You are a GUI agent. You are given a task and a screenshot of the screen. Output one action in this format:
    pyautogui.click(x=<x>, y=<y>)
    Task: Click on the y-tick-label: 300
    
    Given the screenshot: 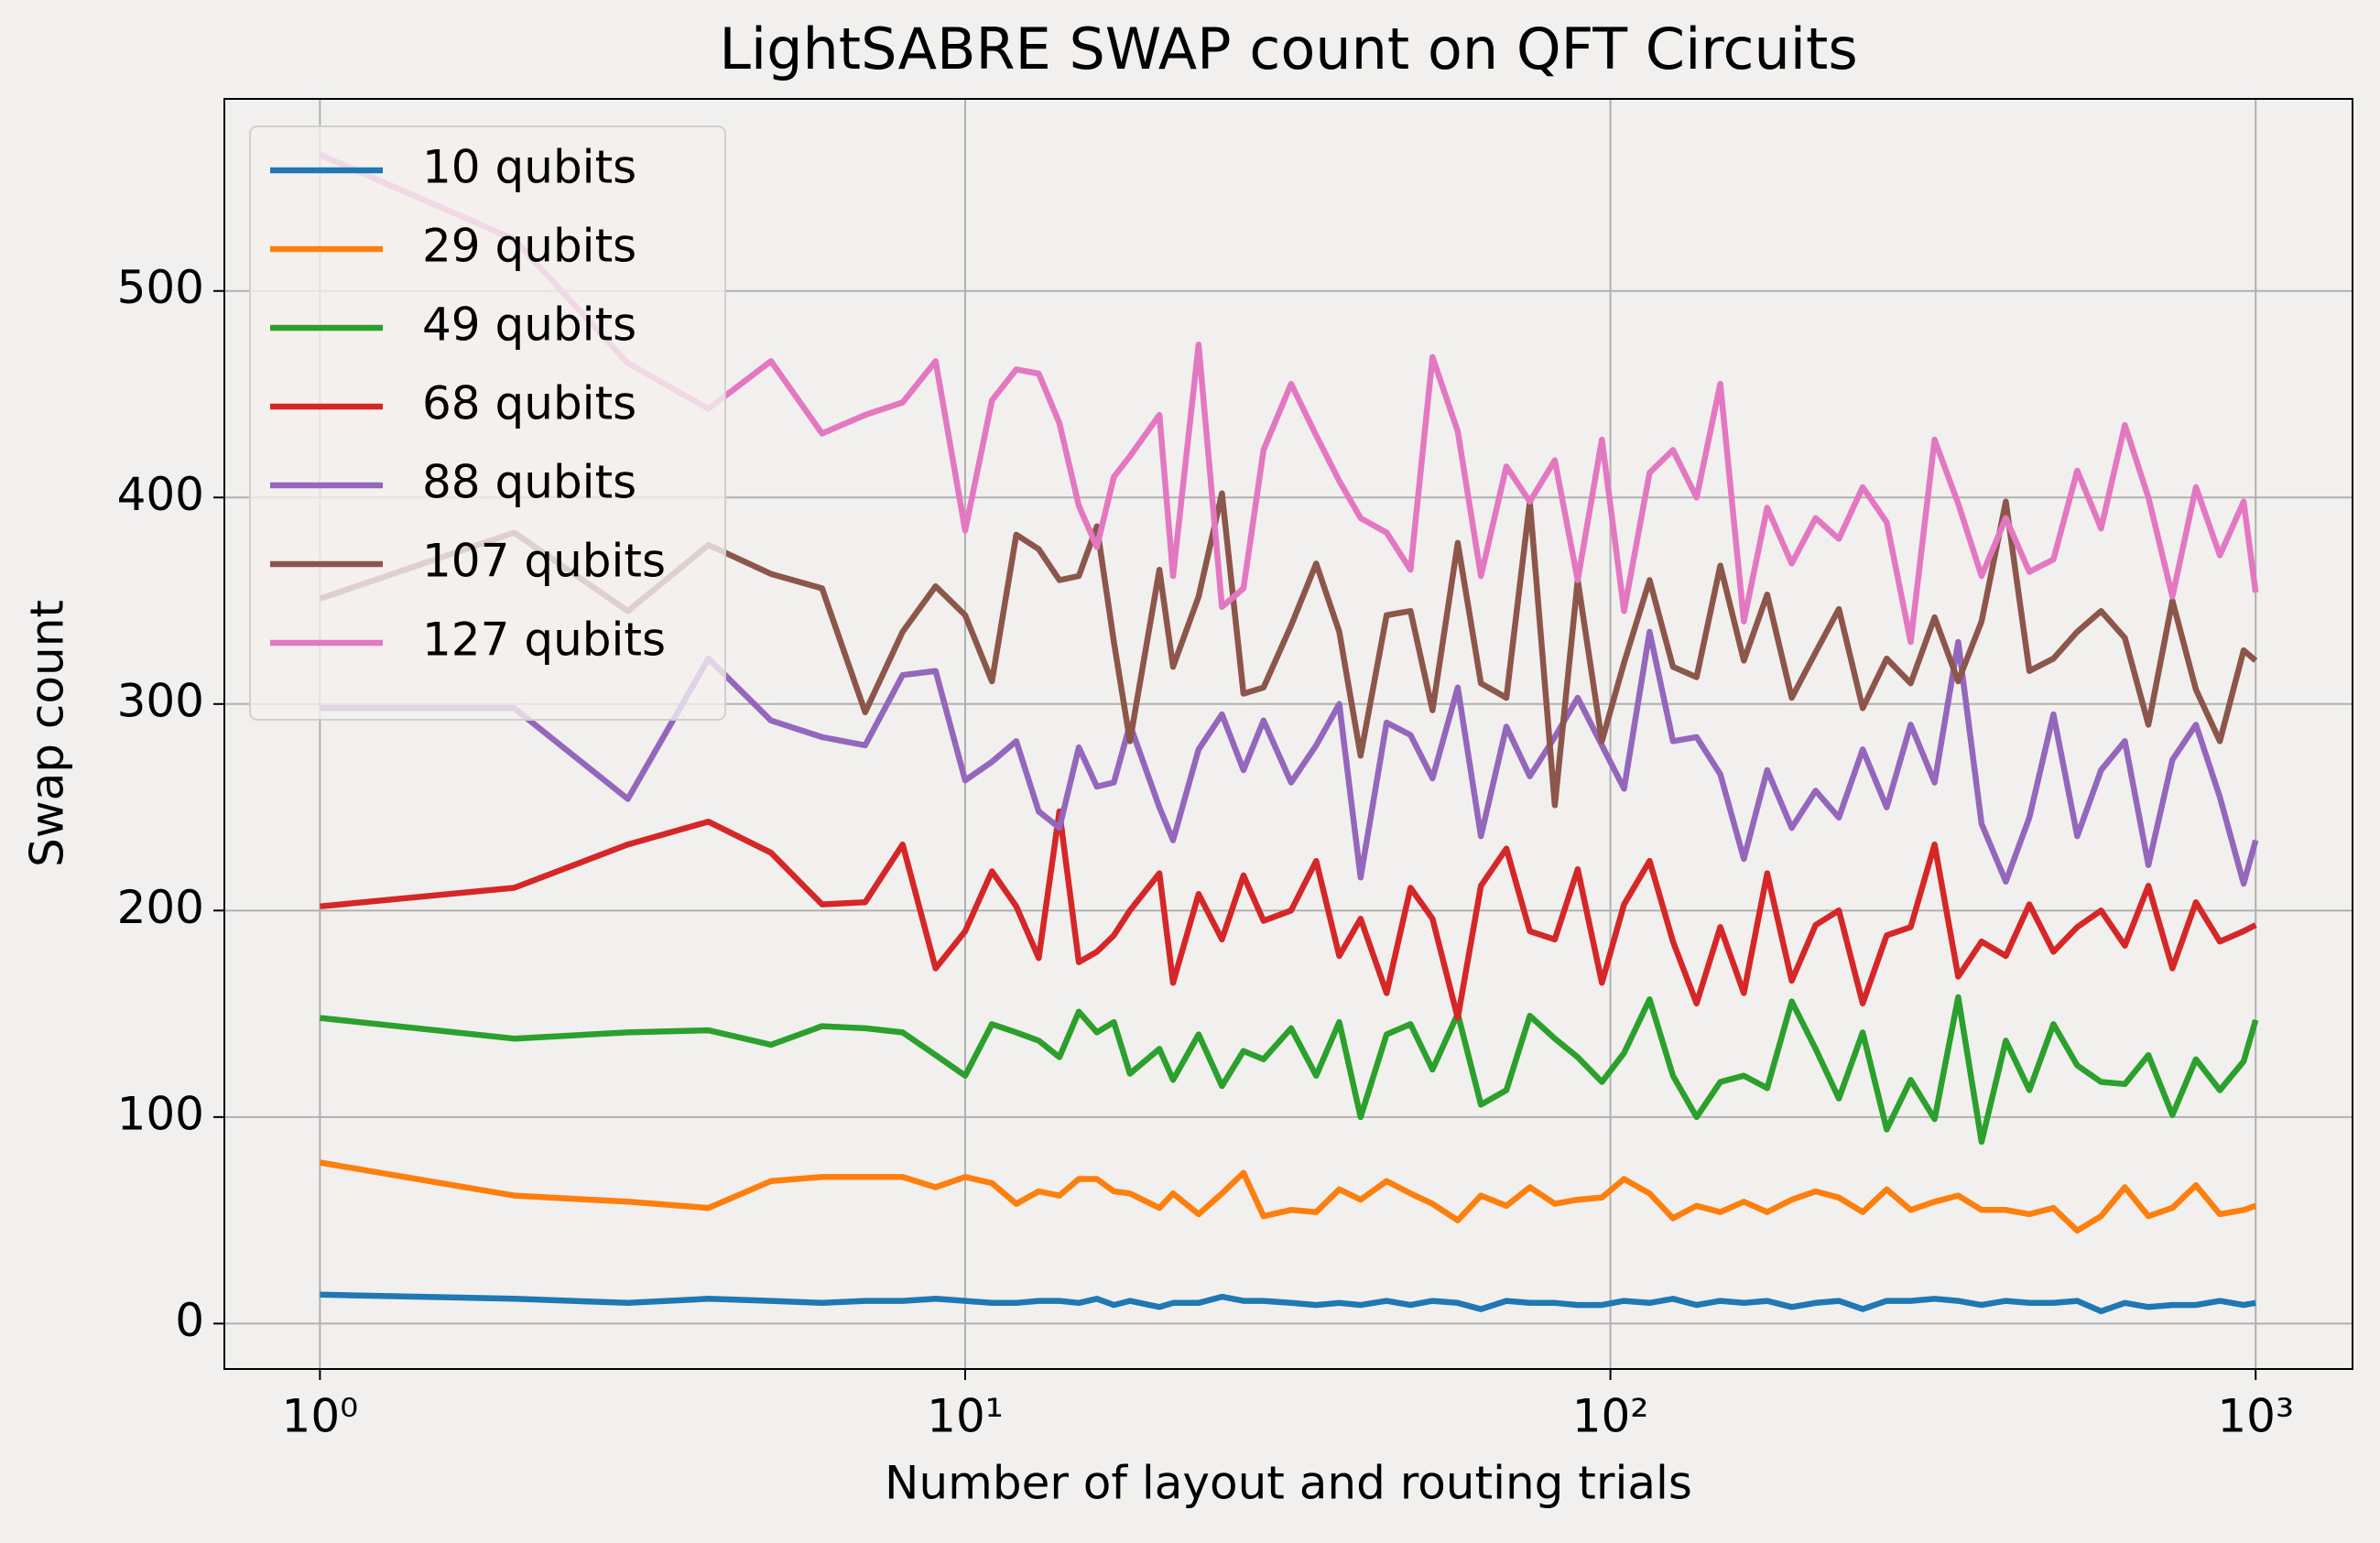 What is the action you would take?
    pyautogui.click(x=160, y=701)
    